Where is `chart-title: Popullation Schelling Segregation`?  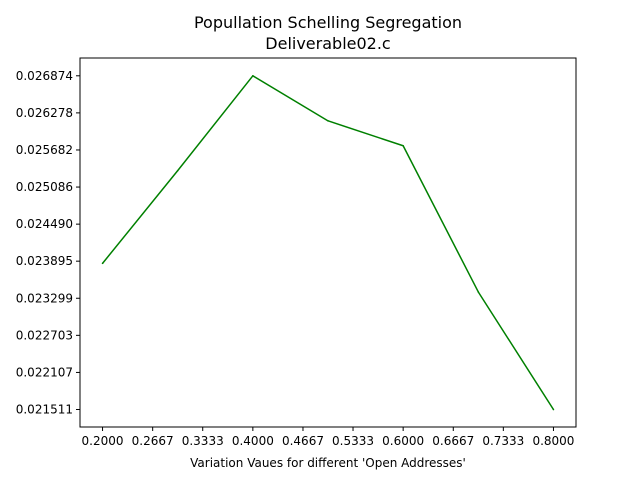
chart-title: Popullation Schelling Segregation is located at coordinates (328, 22).